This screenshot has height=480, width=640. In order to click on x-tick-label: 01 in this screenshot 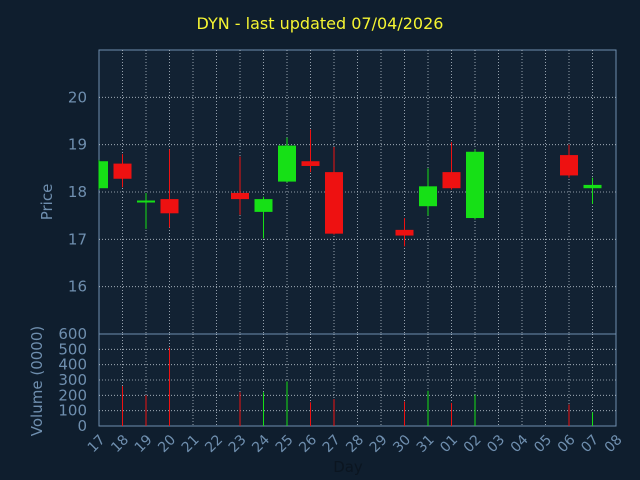, I will do `click(449, 444)`.